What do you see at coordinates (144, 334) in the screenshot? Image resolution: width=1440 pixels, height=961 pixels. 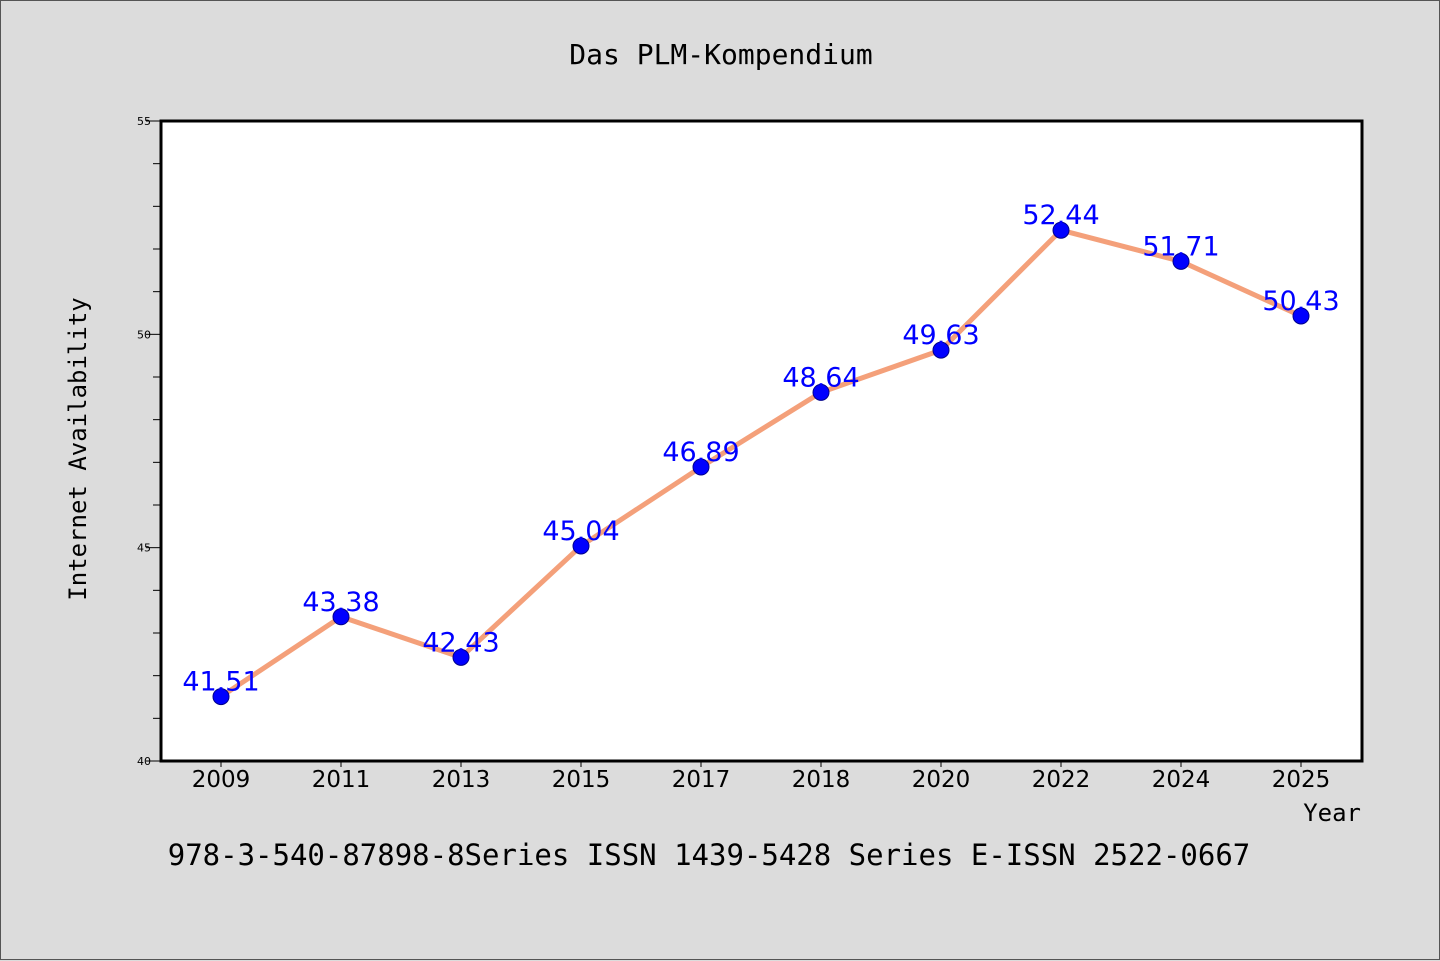 I see `y-tick-label: 50` at bounding box center [144, 334].